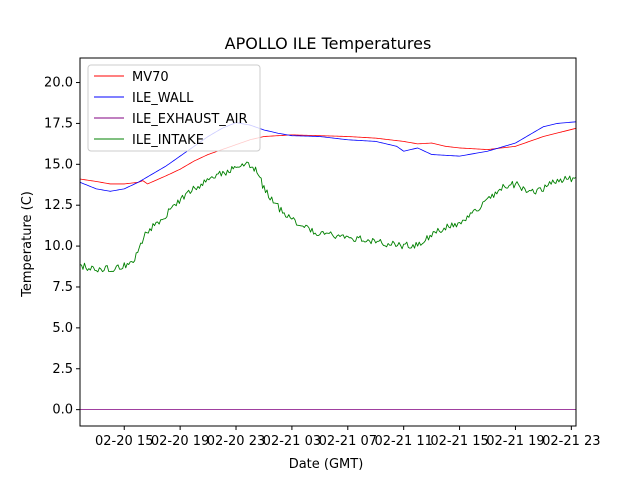  Describe the element at coordinates (27, 244) in the screenshot. I see `y-axis-label: Temperature (C)` at that location.